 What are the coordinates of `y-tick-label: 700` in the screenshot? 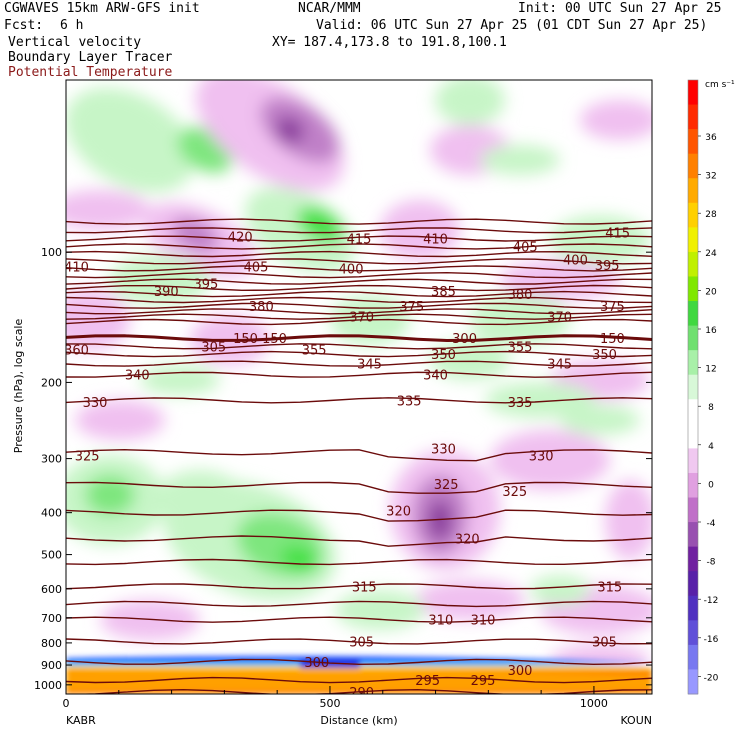 It's located at (51, 618).